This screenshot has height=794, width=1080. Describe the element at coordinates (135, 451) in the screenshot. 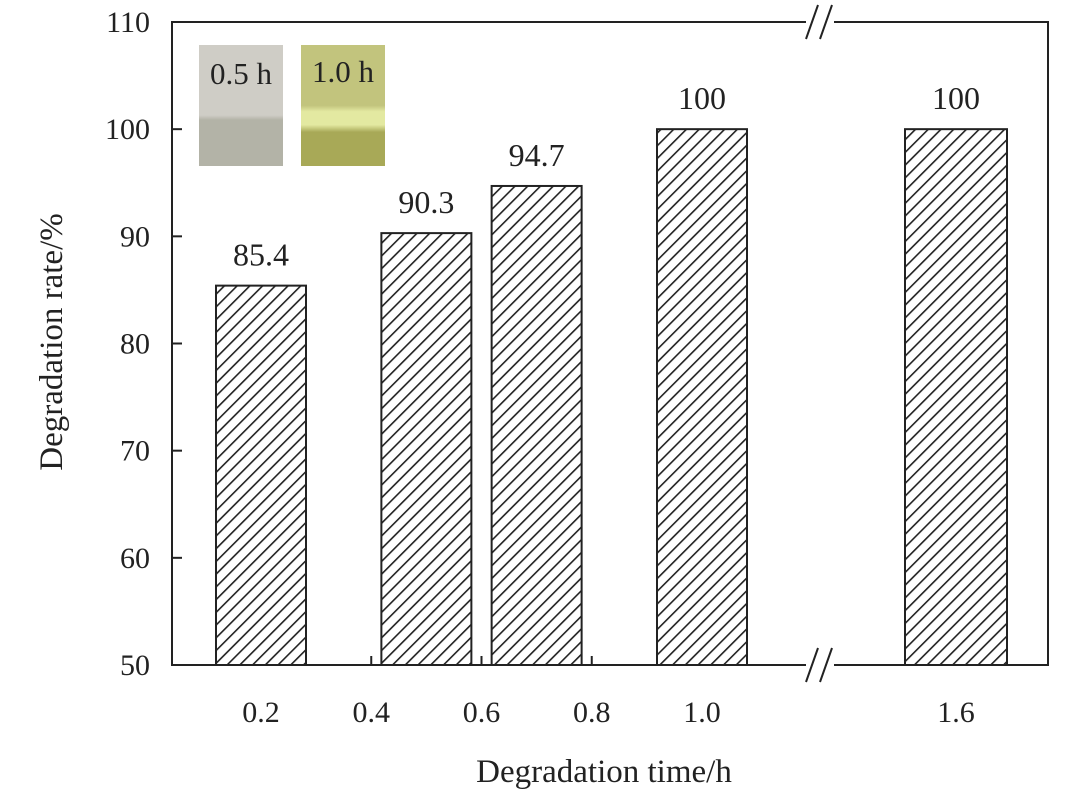

I see `y-tick-label: 70` at that location.